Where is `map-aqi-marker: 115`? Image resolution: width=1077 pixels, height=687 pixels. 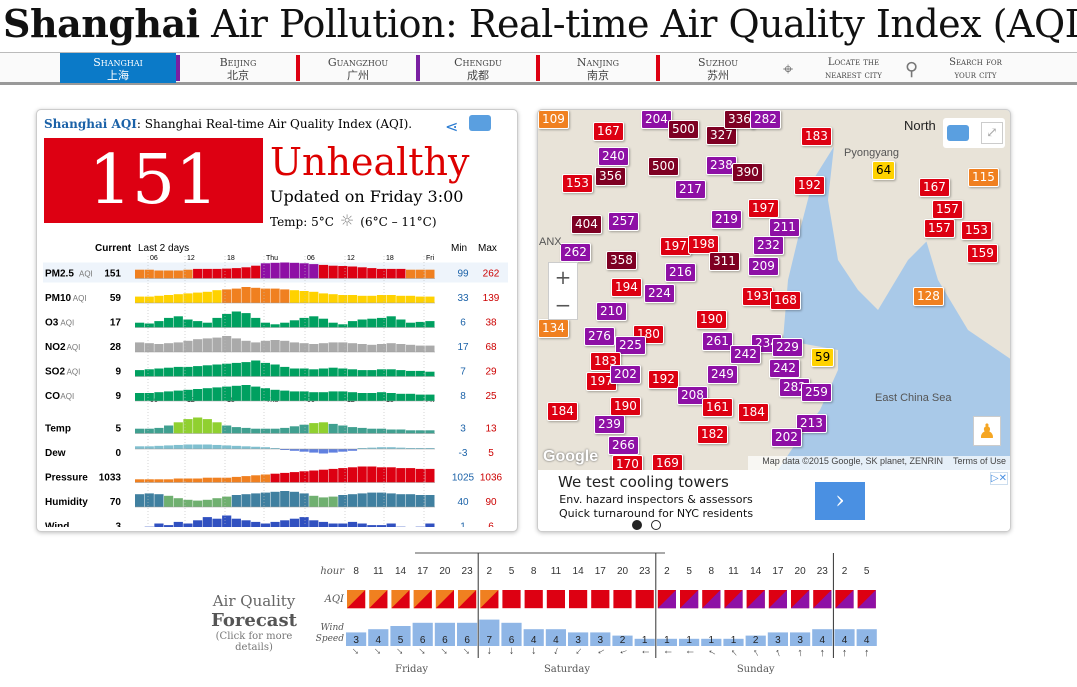 map-aqi-marker: 115 is located at coordinates (983, 177).